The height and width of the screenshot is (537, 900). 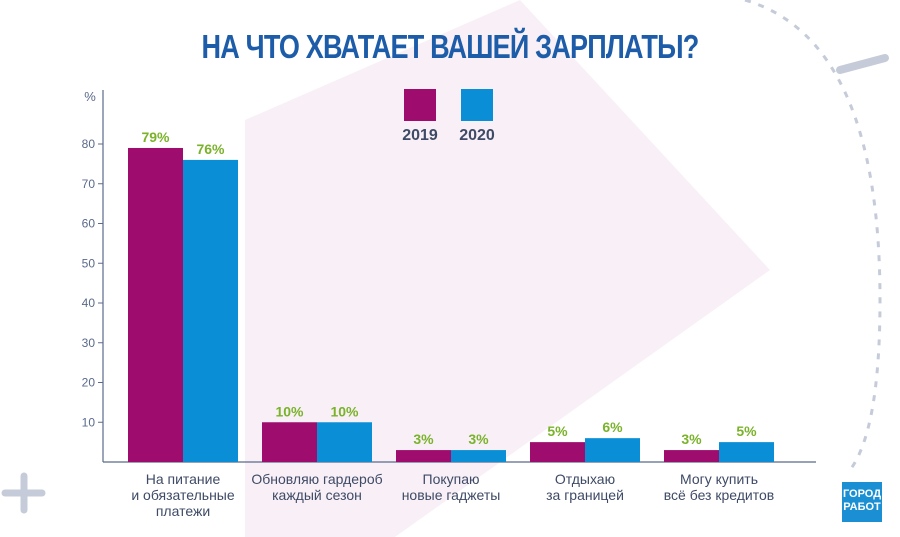 What do you see at coordinates (420, 135) in the screenshot?
I see `legend-label: 2019` at bounding box center [420, 135].